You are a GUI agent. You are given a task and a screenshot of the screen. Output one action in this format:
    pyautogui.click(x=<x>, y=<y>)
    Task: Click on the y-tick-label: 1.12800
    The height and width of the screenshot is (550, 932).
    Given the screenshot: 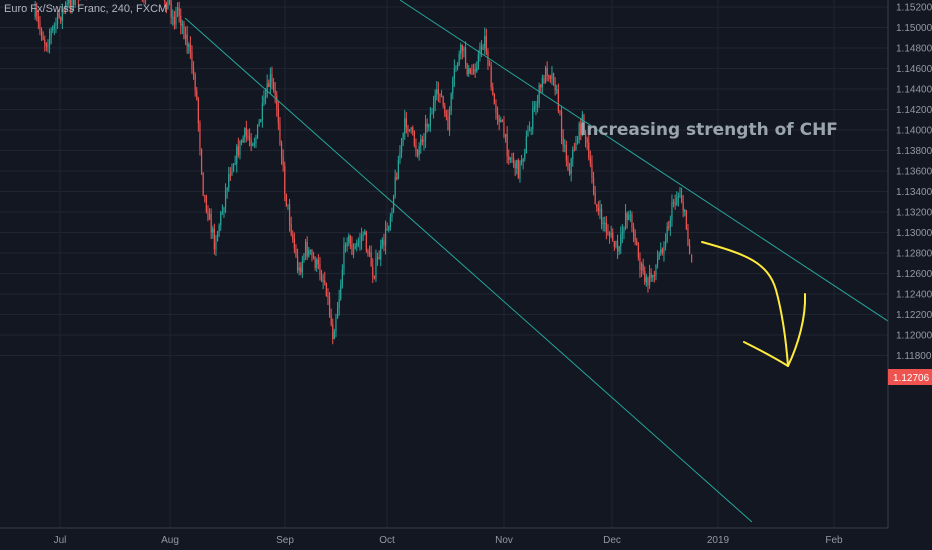 What is the action you would take?
    pyautogui.click(x=914, y=254)
    